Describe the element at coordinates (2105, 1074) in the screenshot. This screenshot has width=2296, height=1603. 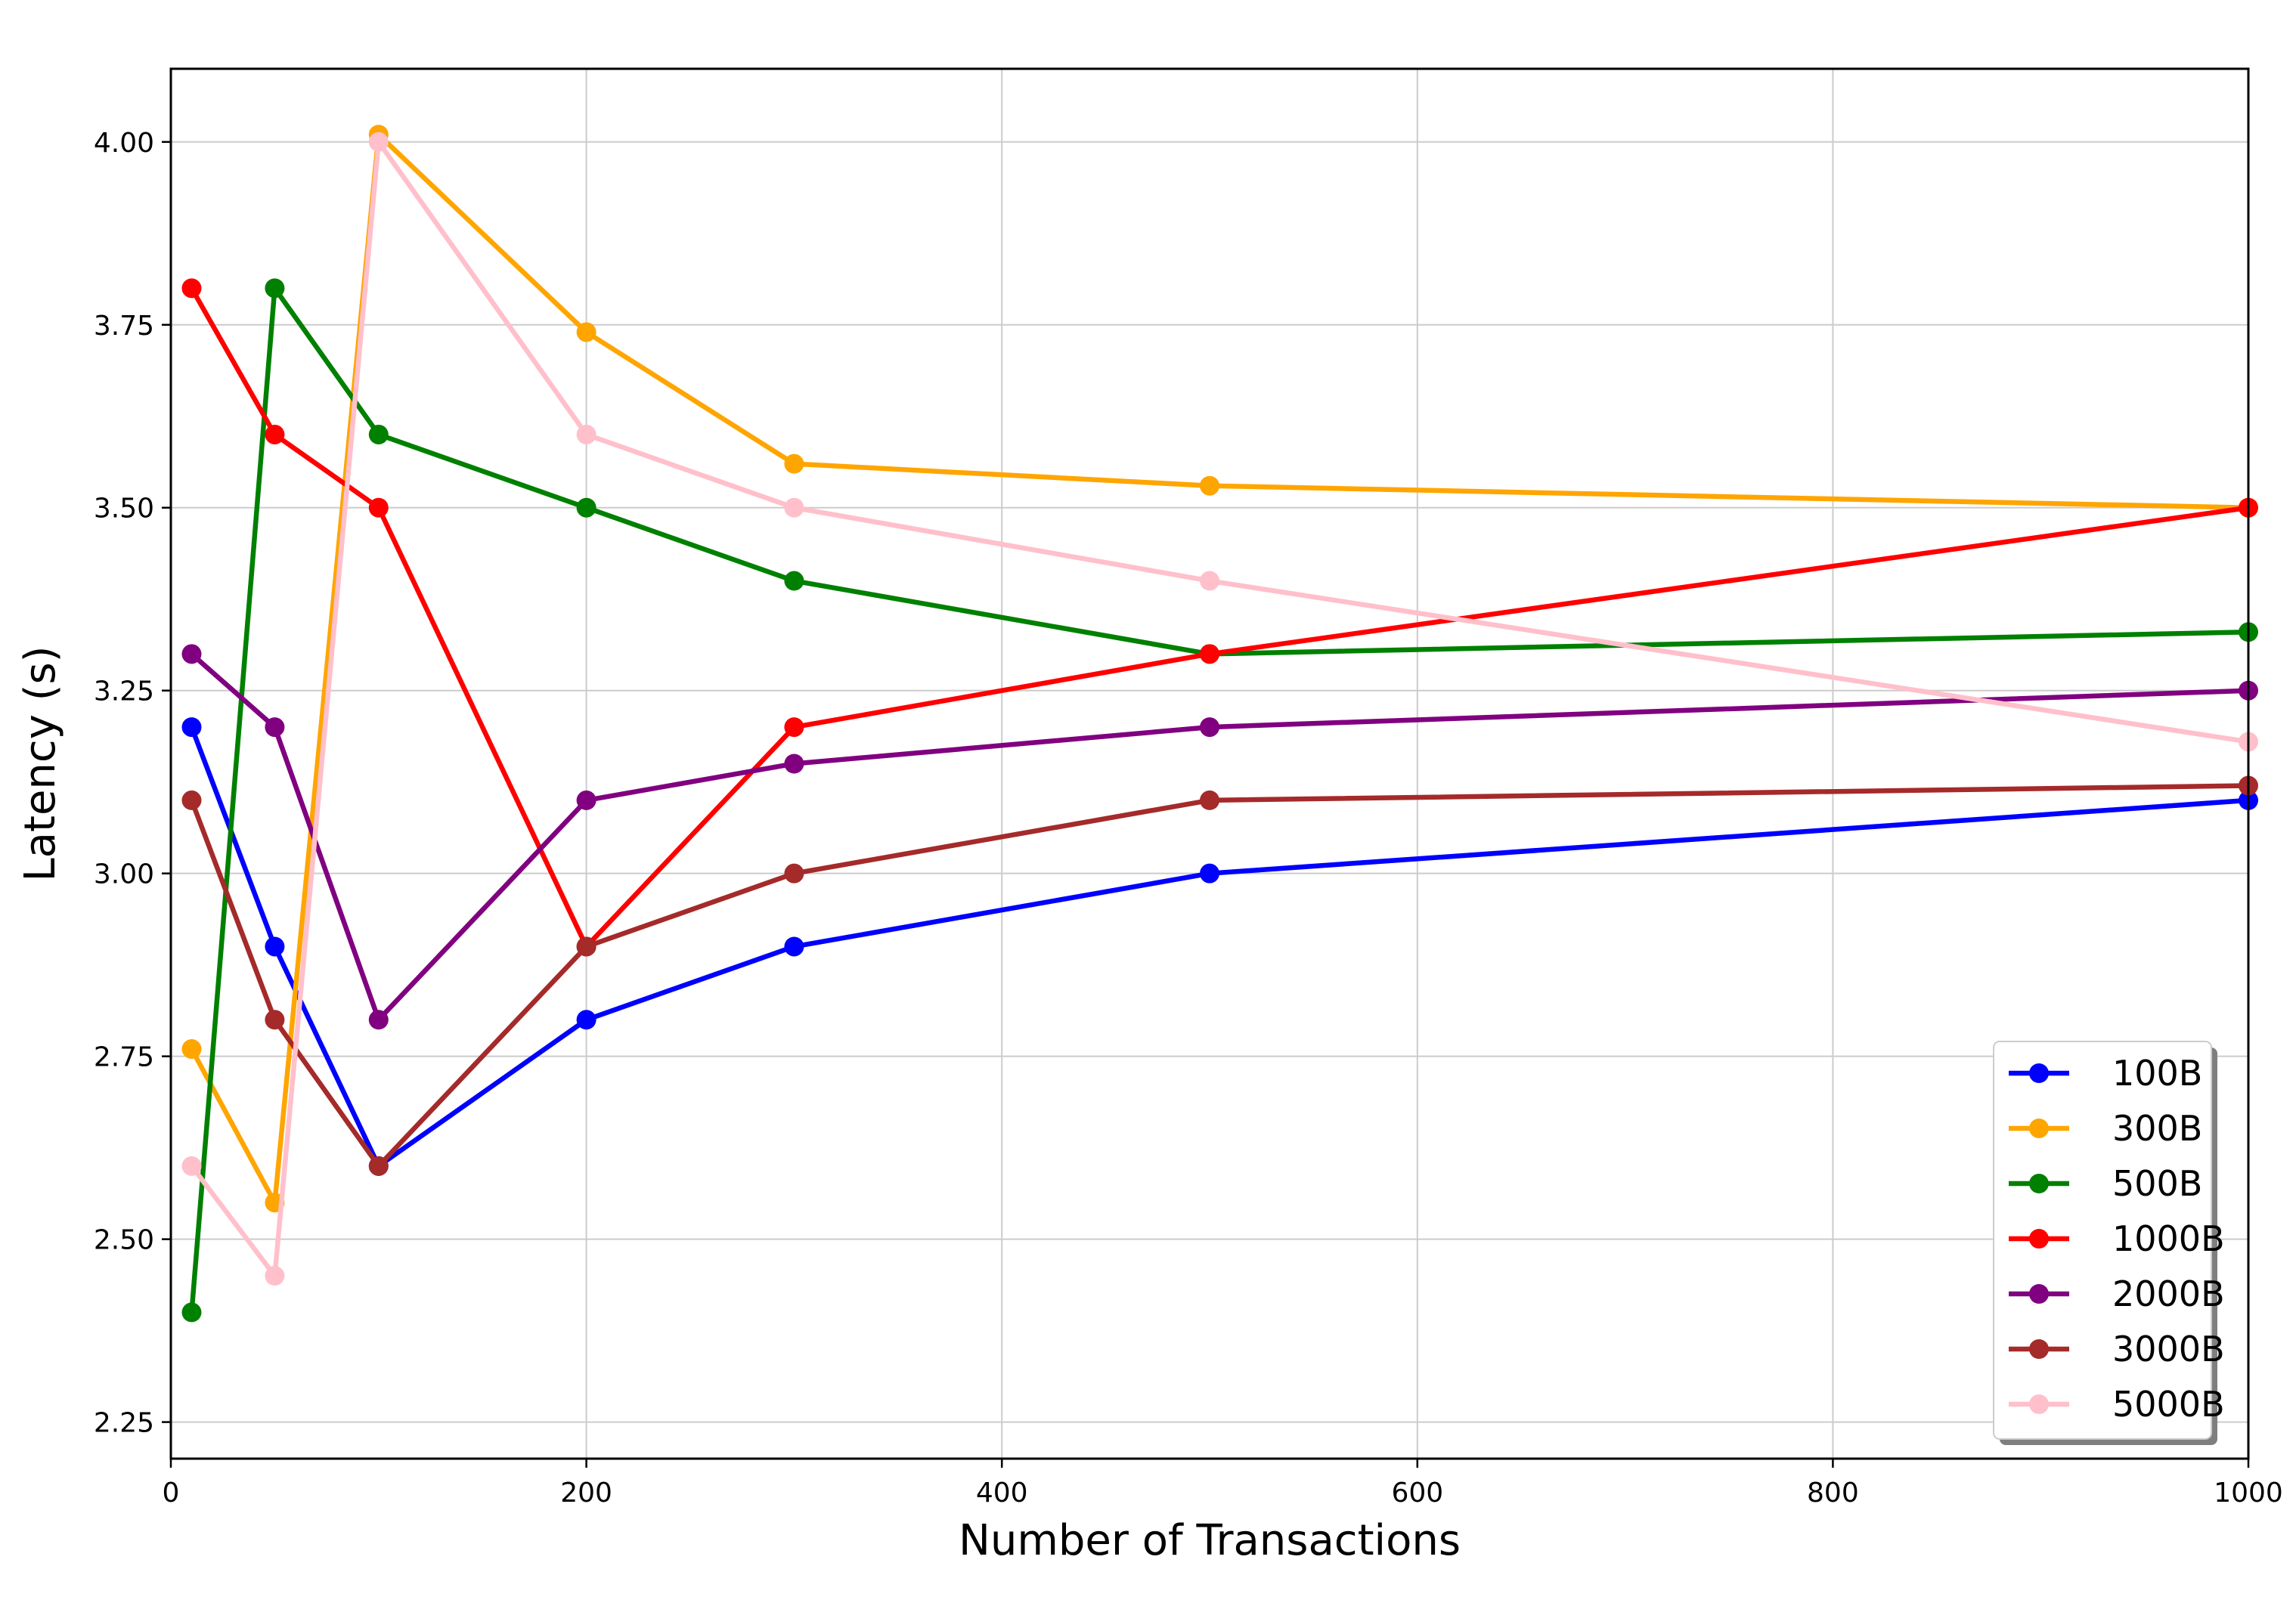
I see `legend-item: 100B` at that location.